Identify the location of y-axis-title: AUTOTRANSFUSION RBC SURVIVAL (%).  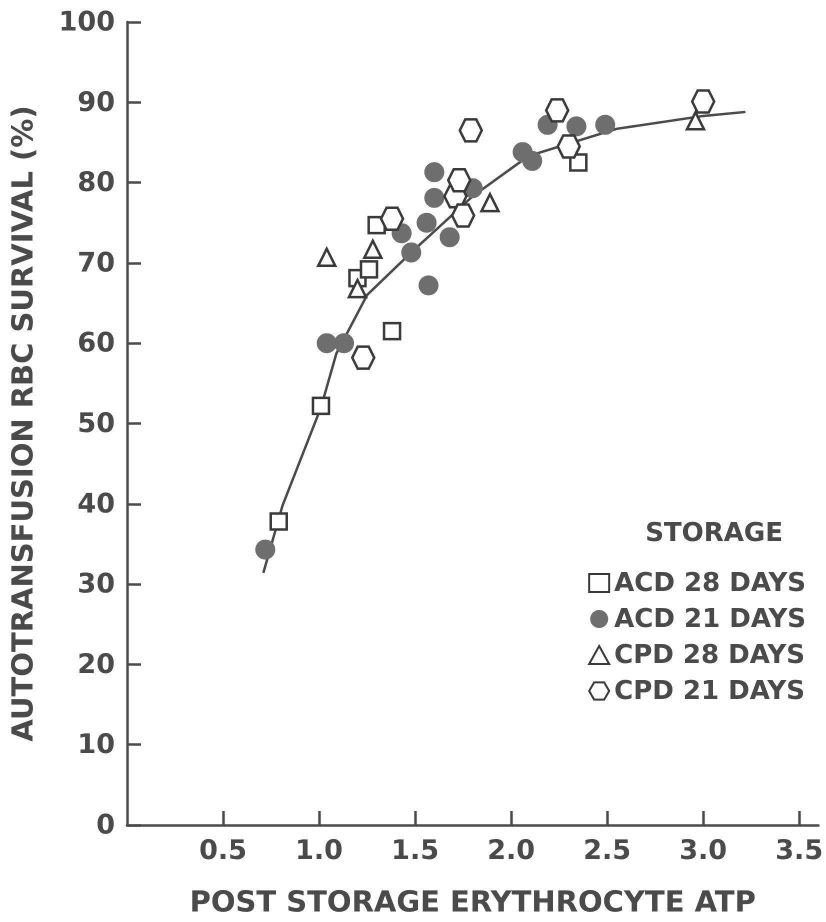
(23, 423).